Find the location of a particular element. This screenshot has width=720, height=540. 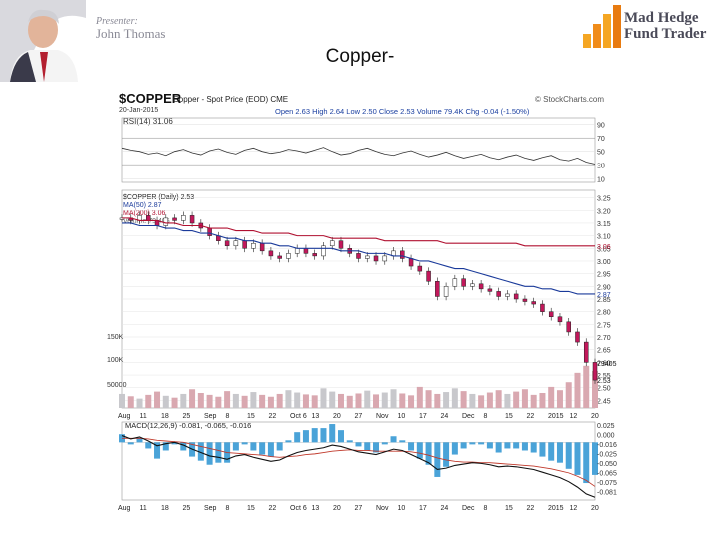

brand-line-1: Mad Hedge is located at coordinates (661, 18).